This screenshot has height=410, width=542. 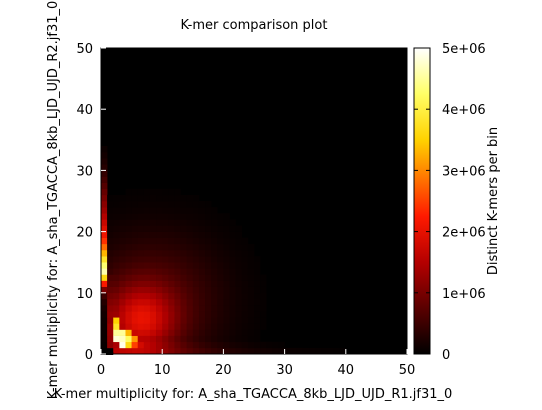 What do you see at coordinates (464, 233) in the screenshot?
I see `colorbar-tick-label: 2e+06` at bounding box center [464, 233].